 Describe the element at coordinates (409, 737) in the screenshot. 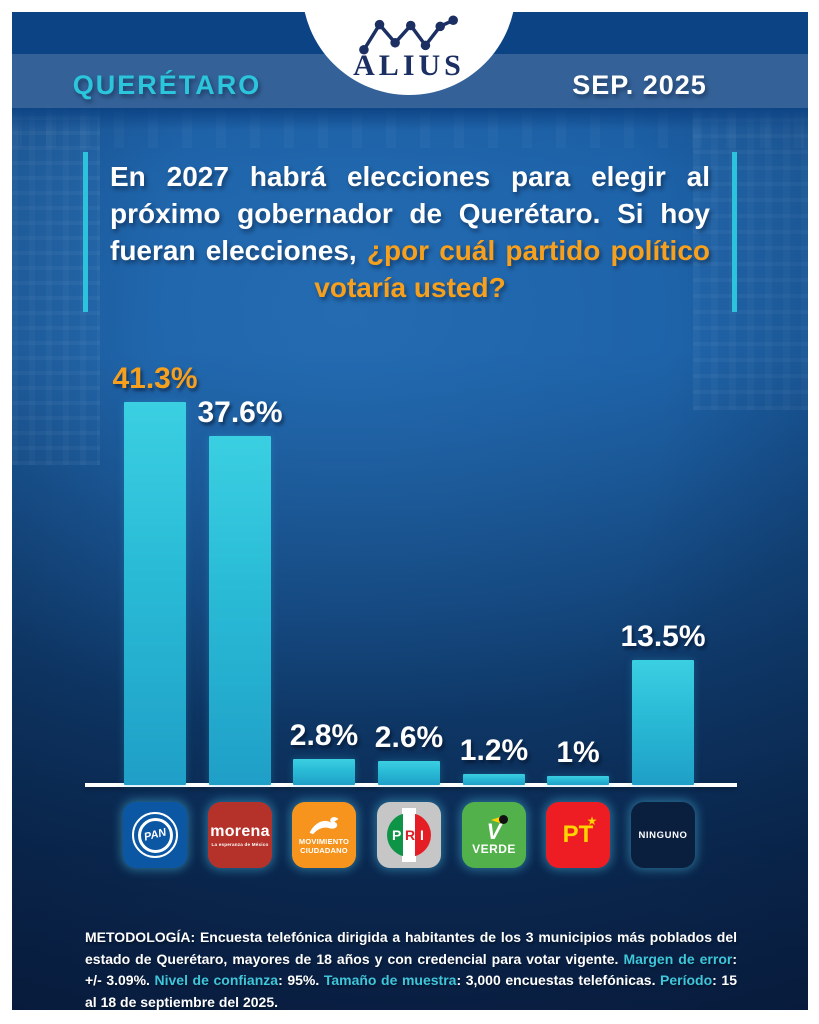

I see `bar-value-label-pri: 2.6%` at that location.